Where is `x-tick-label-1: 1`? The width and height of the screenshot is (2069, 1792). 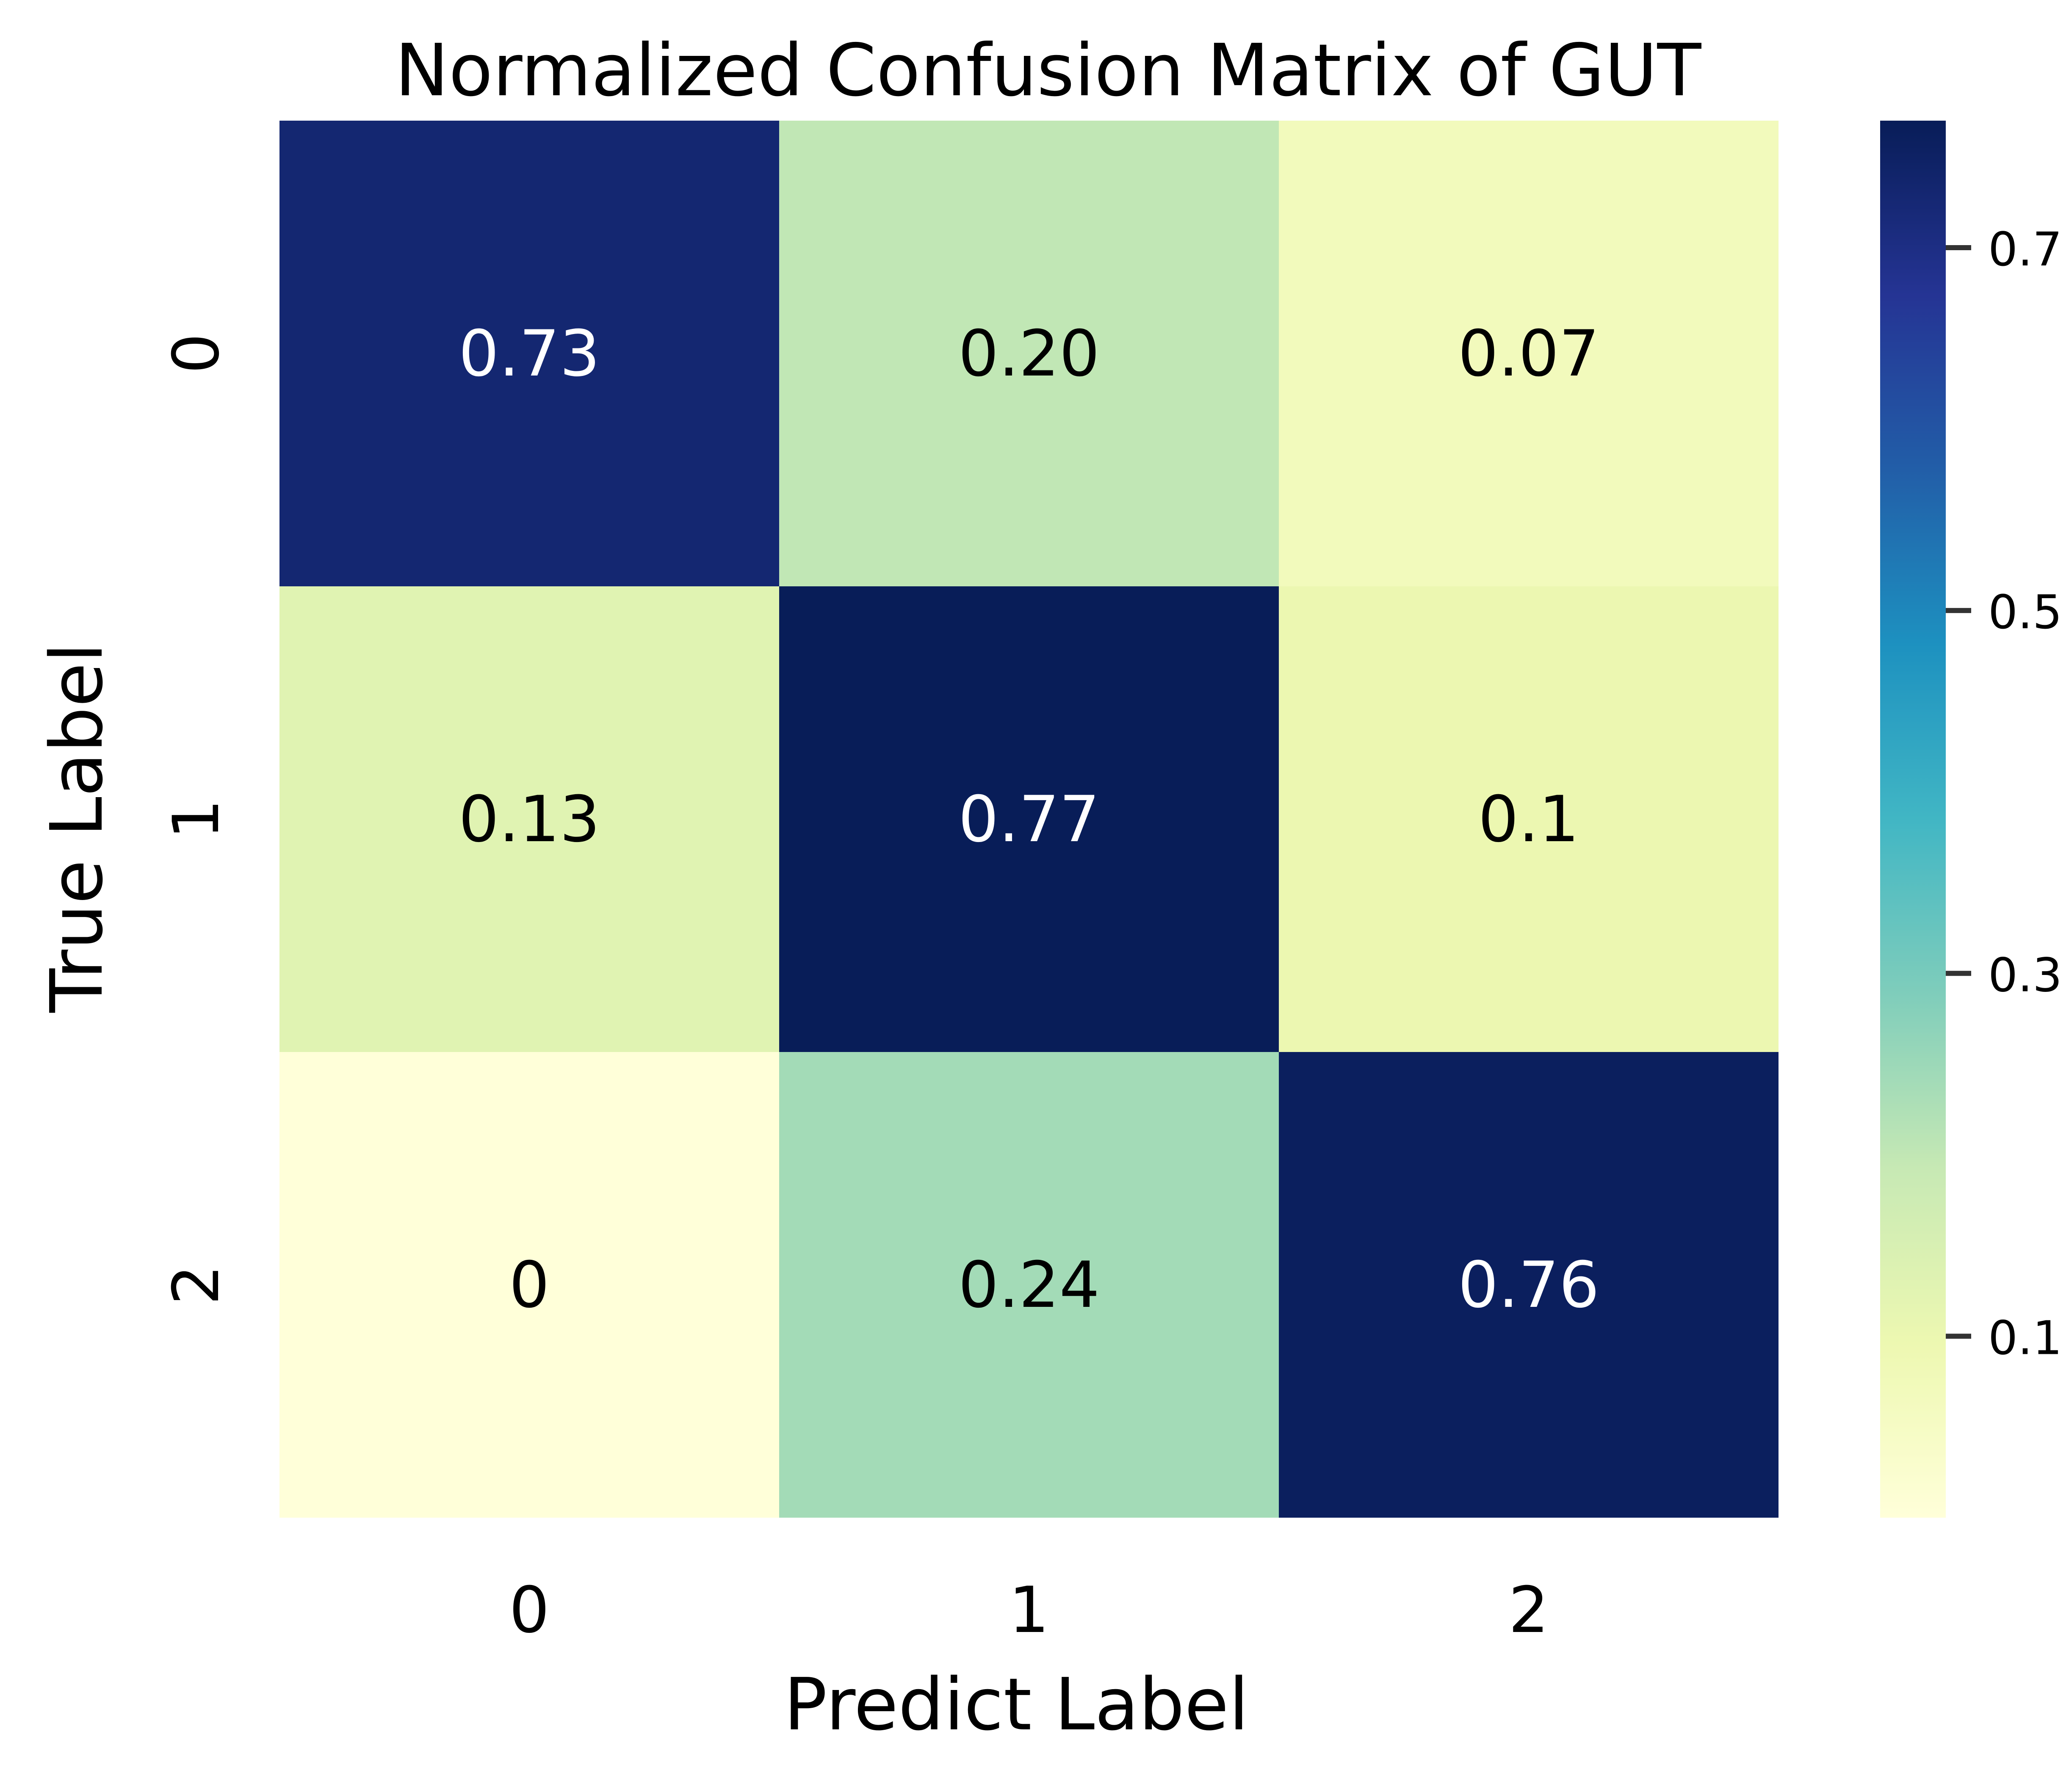 x-tick-label-1: 1 is located at coordinates (1029, 1610).